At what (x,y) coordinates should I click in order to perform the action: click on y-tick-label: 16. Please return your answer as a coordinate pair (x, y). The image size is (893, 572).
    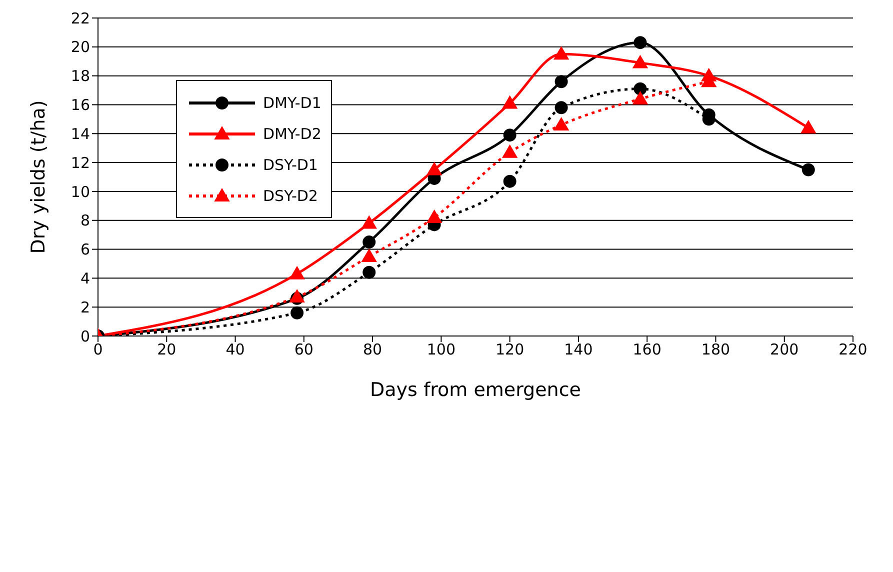
    Looking at the image, I should click on (80, 105).